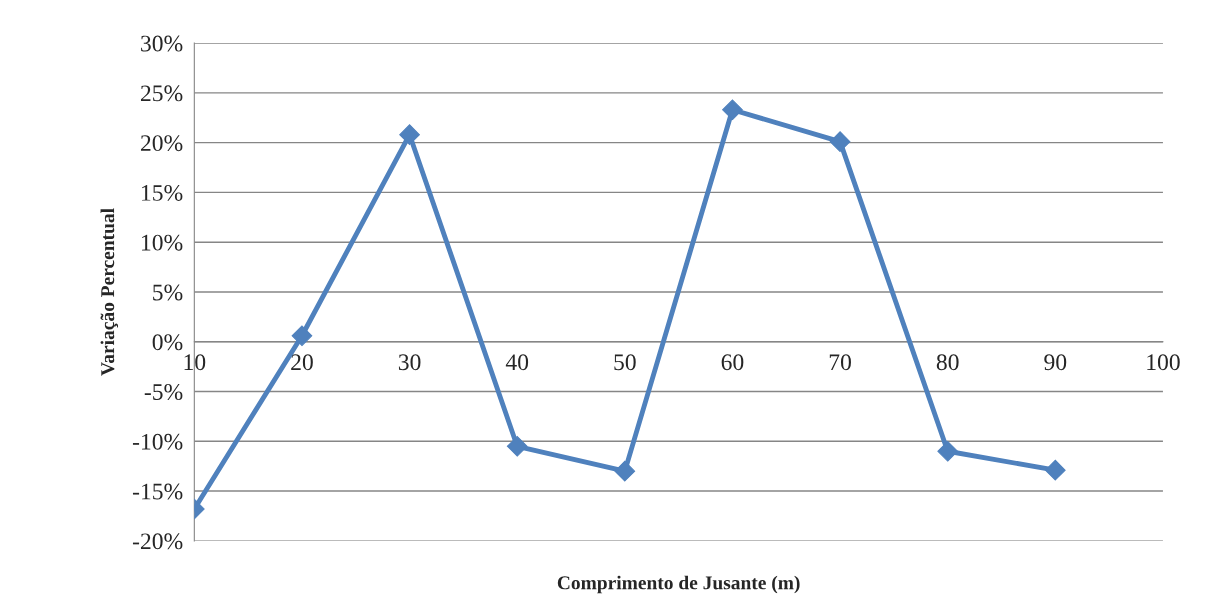 This screenshot has height=607, width=1207. Describe the element at coordinates (162, 43) in the screenshot. I see `y-tick-label: 30%` at that location.